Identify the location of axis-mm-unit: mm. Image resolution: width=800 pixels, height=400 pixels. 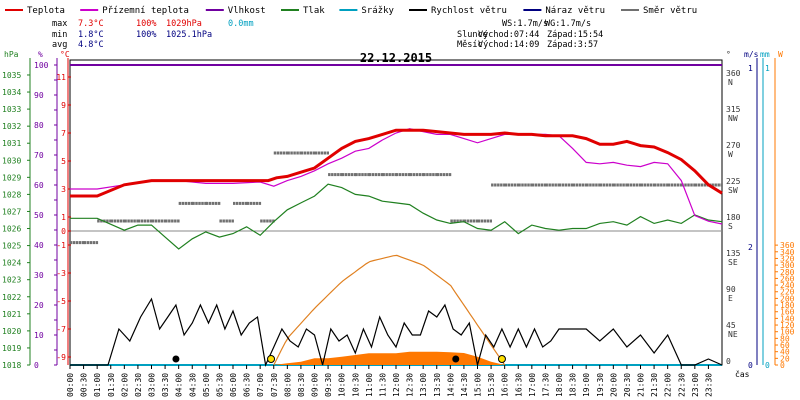
(765, 54).